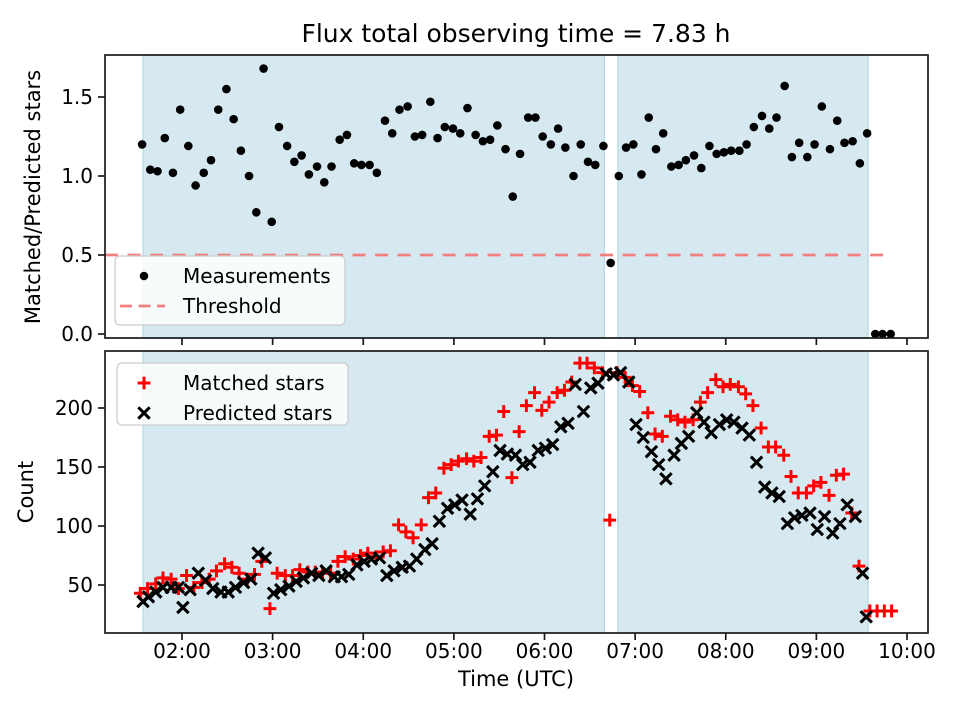  I want to click on y-tick-label: 50, so click(80, 585).